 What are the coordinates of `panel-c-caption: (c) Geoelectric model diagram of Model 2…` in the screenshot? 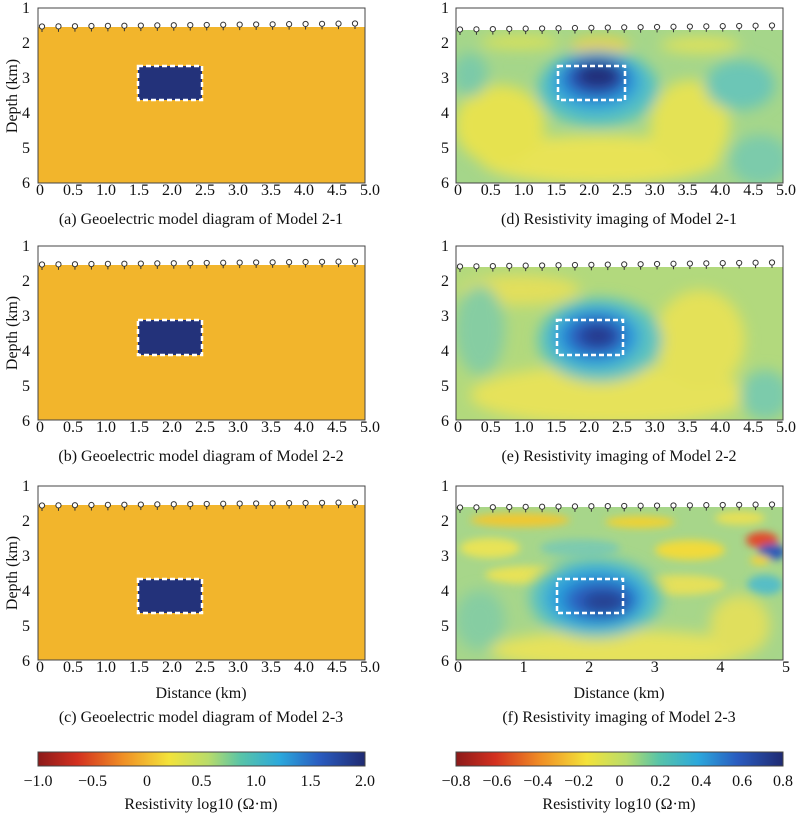 It's located at (201, 717).